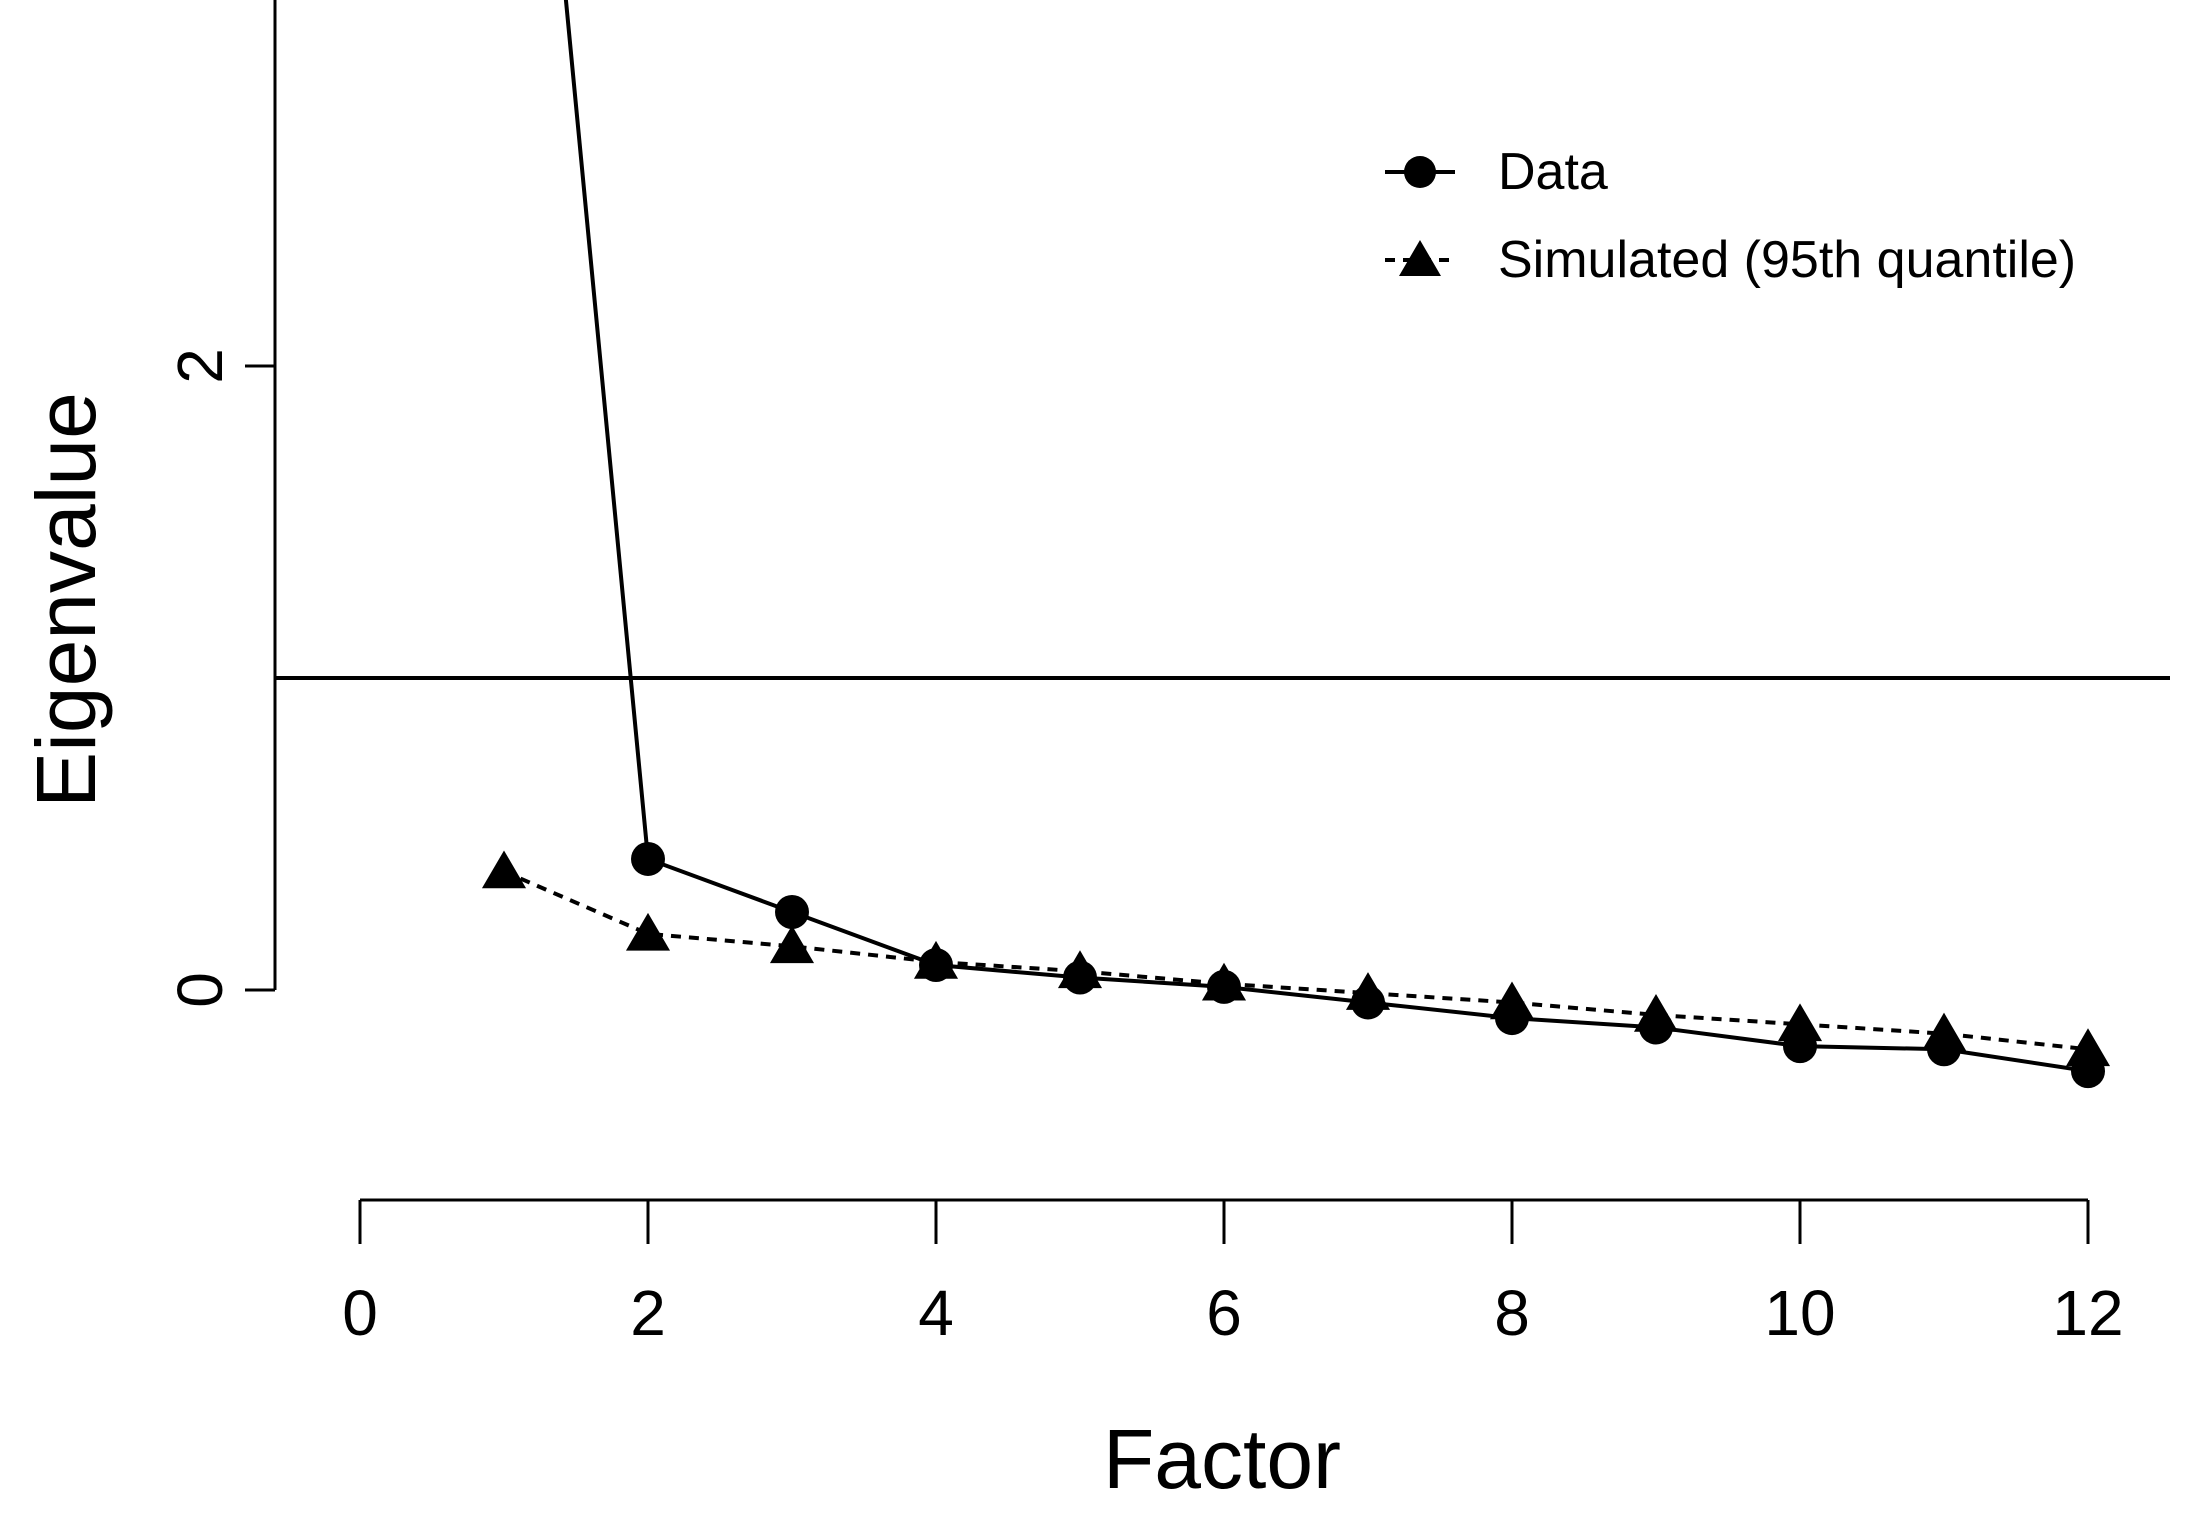 The width and height of the screenshot is (2190, 1519). I want to click on x-tick-label: 8, so click(1512, 1313).